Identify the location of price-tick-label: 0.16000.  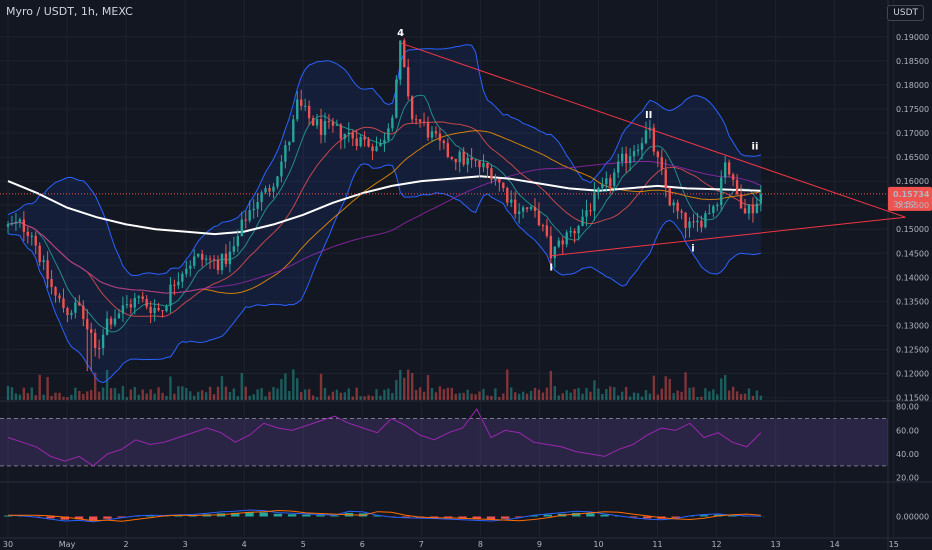
(912, 181).